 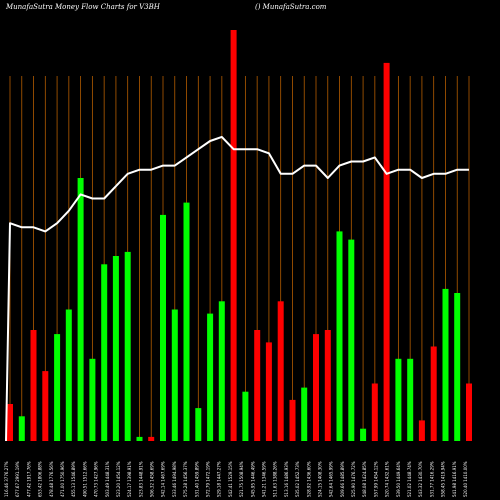 I want to click on x-tick-label: 653.42 1806.88%, so click(x=40, y=479).